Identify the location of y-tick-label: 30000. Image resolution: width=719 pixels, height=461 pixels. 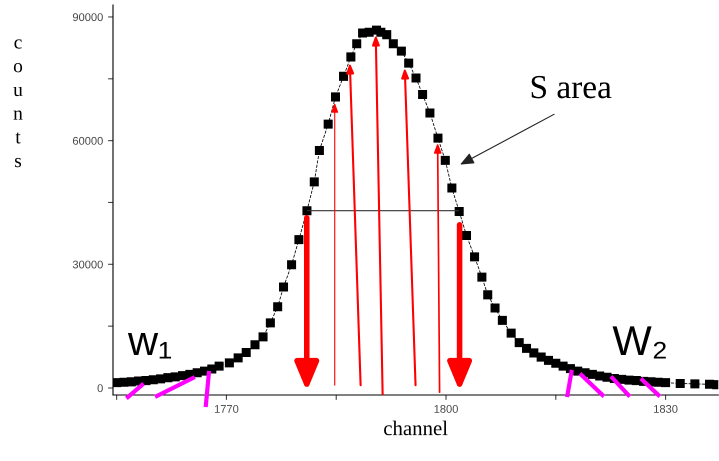
(87, 264).